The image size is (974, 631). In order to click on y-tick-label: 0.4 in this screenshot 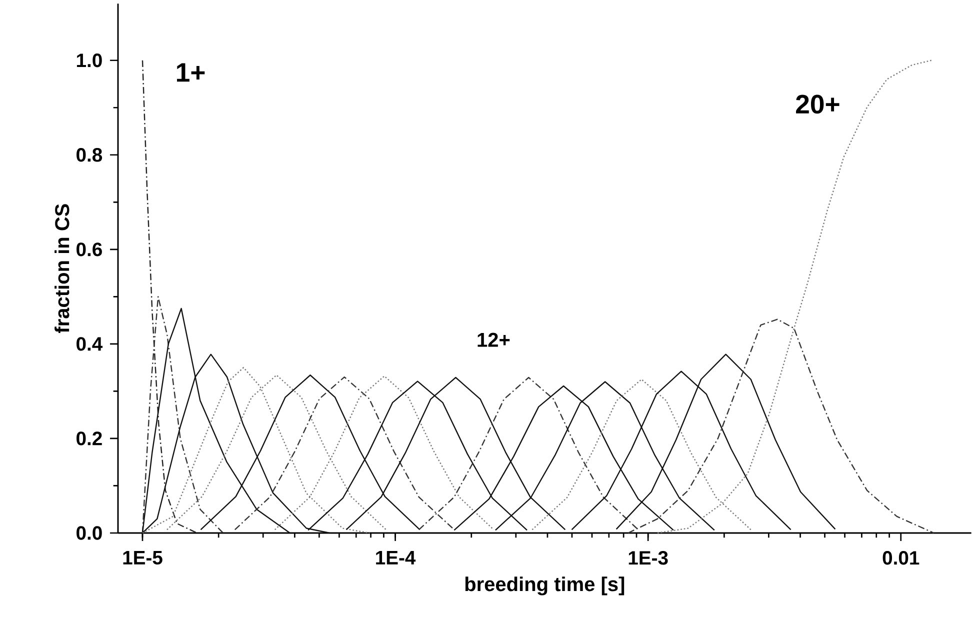, I will do `click(89, 344)`.